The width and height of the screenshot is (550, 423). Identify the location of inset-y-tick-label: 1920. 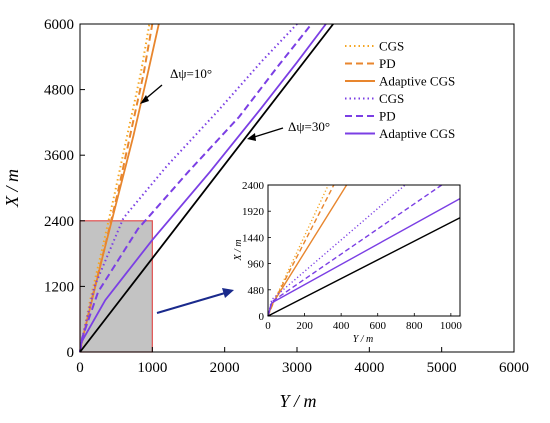
(253, 212).